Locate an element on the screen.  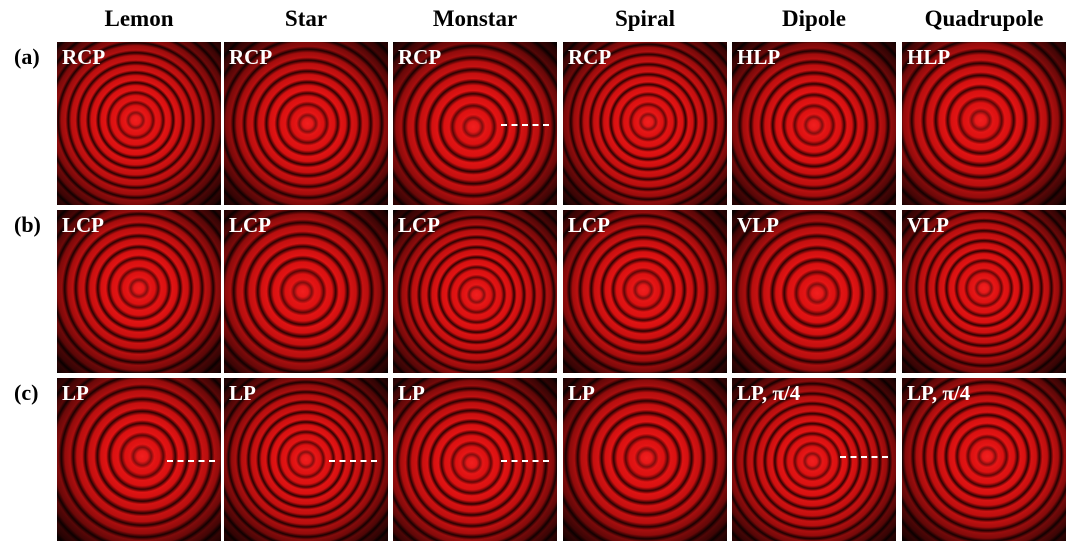
row-label: (b) is located at coordinates (27, 224).